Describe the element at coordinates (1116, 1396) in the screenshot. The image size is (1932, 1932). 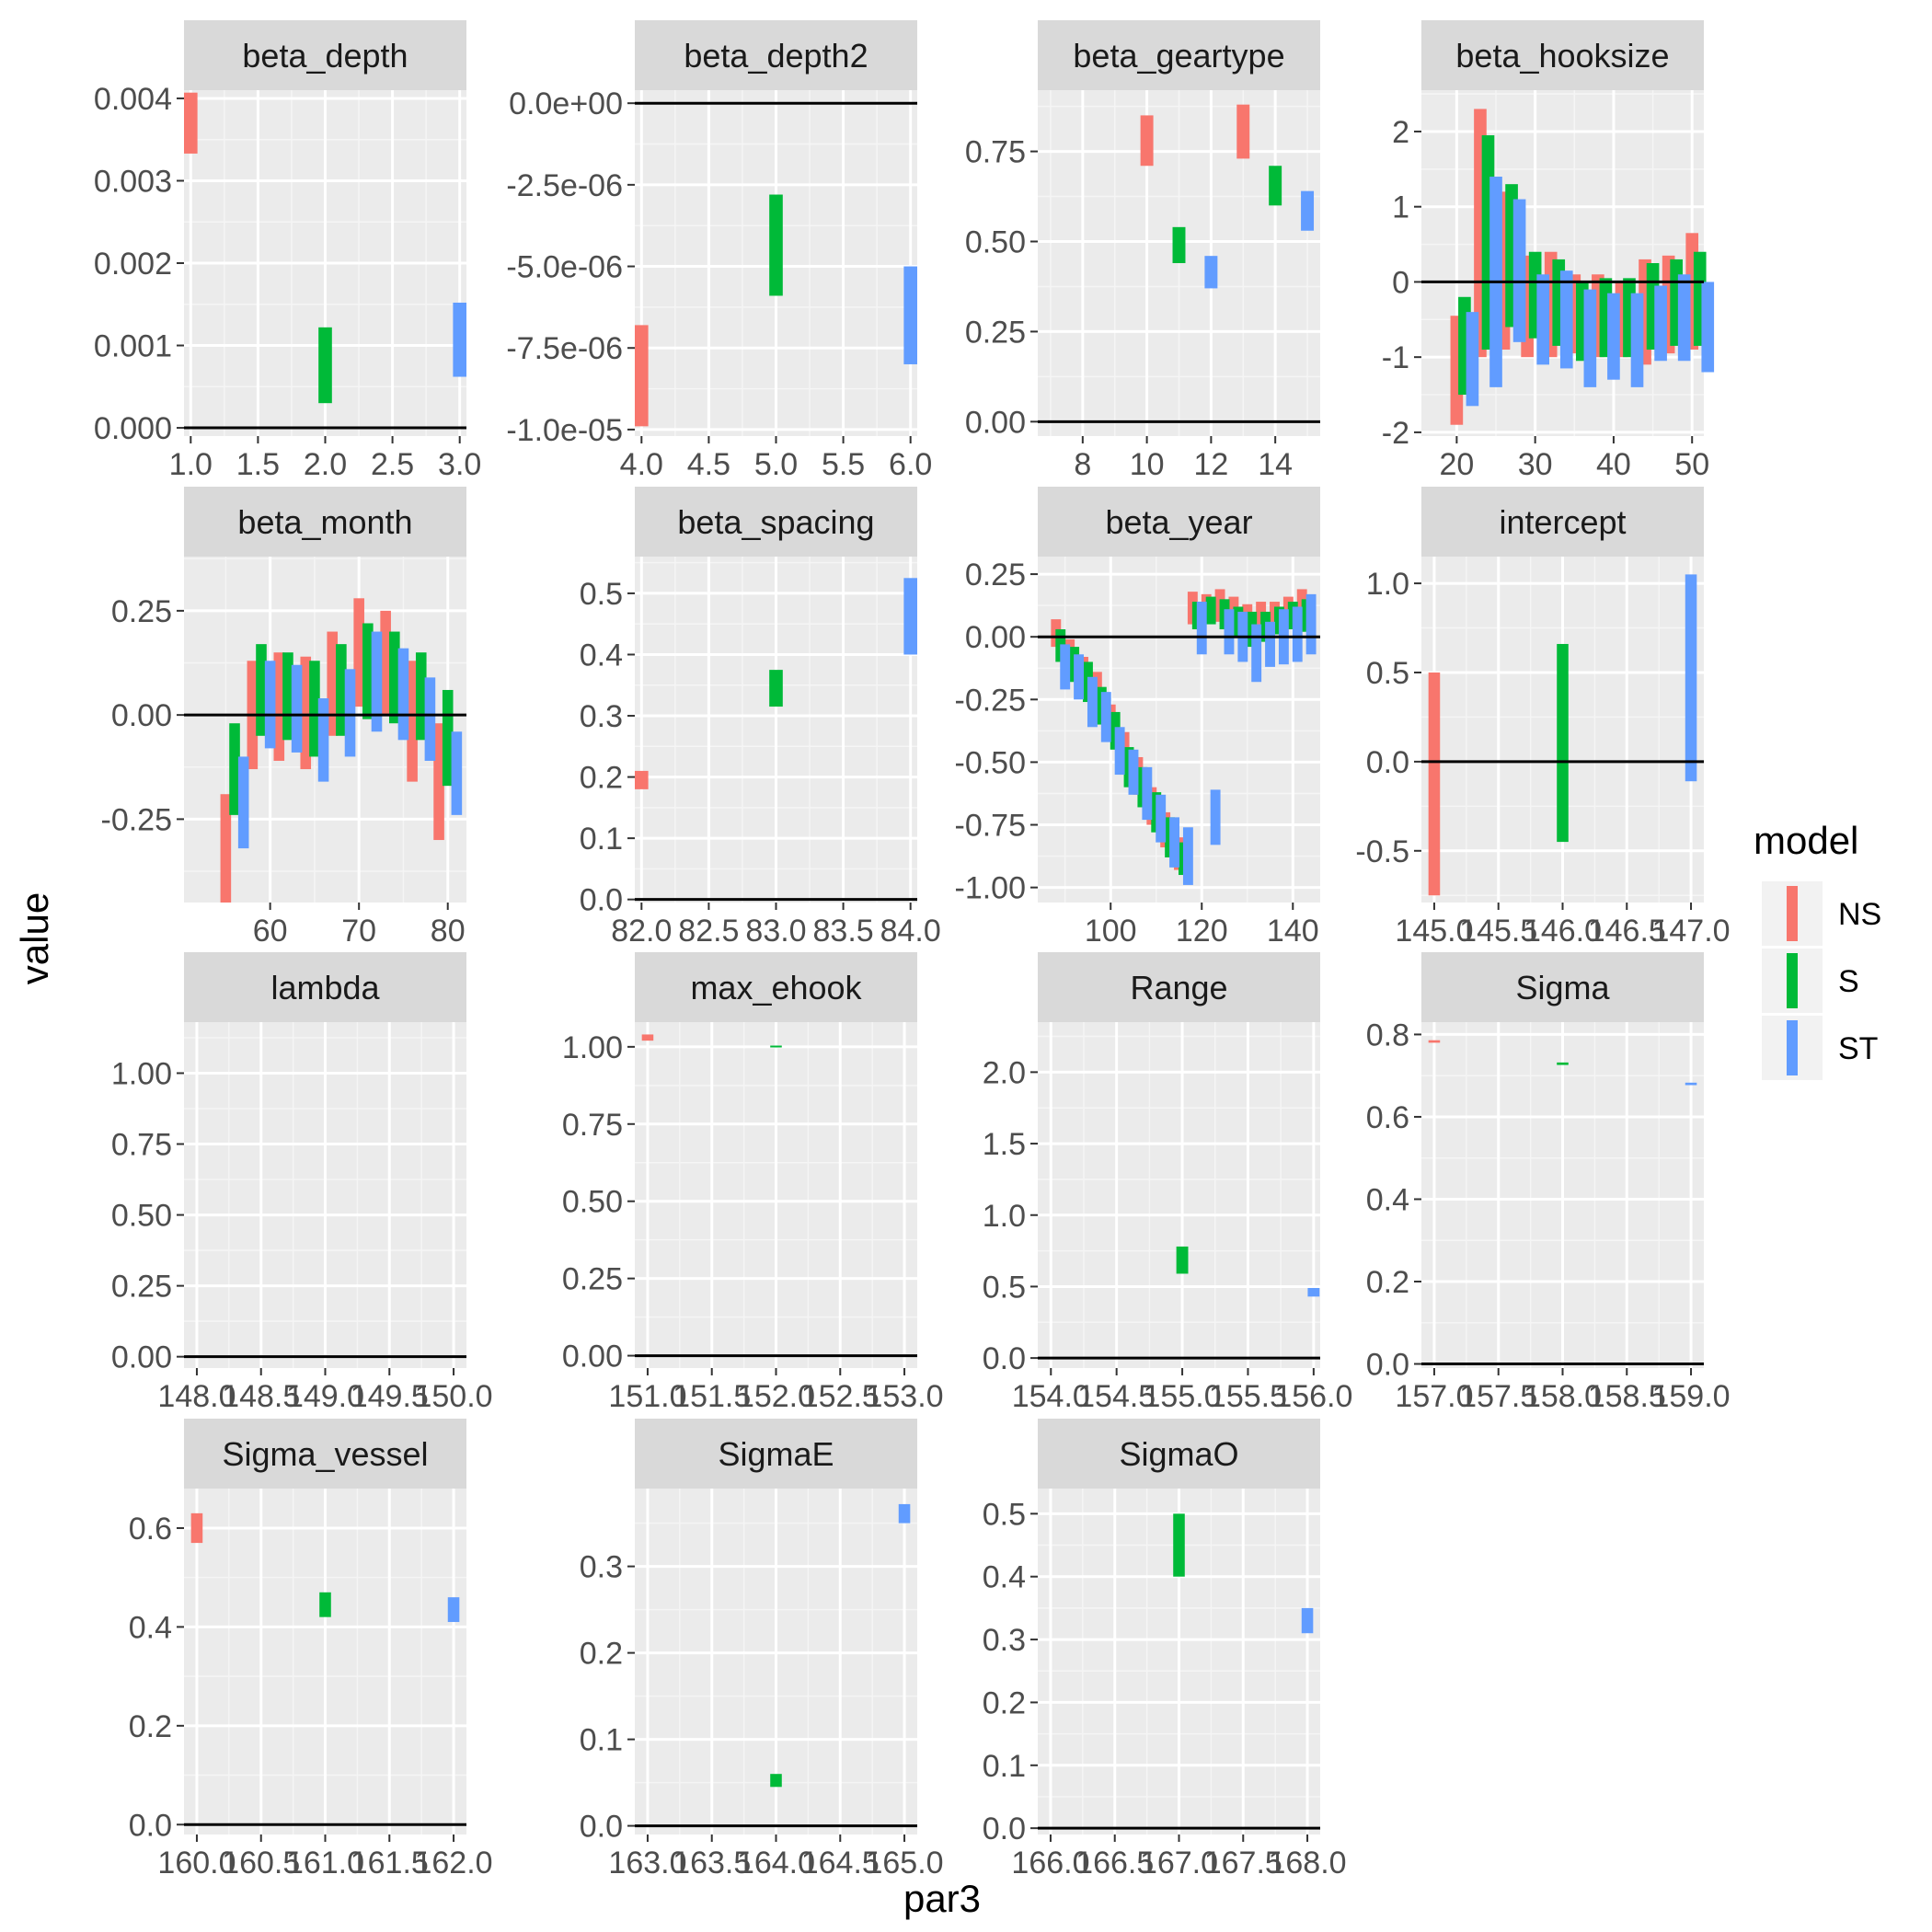
I see `x-tick-label: 154.5` at that location.